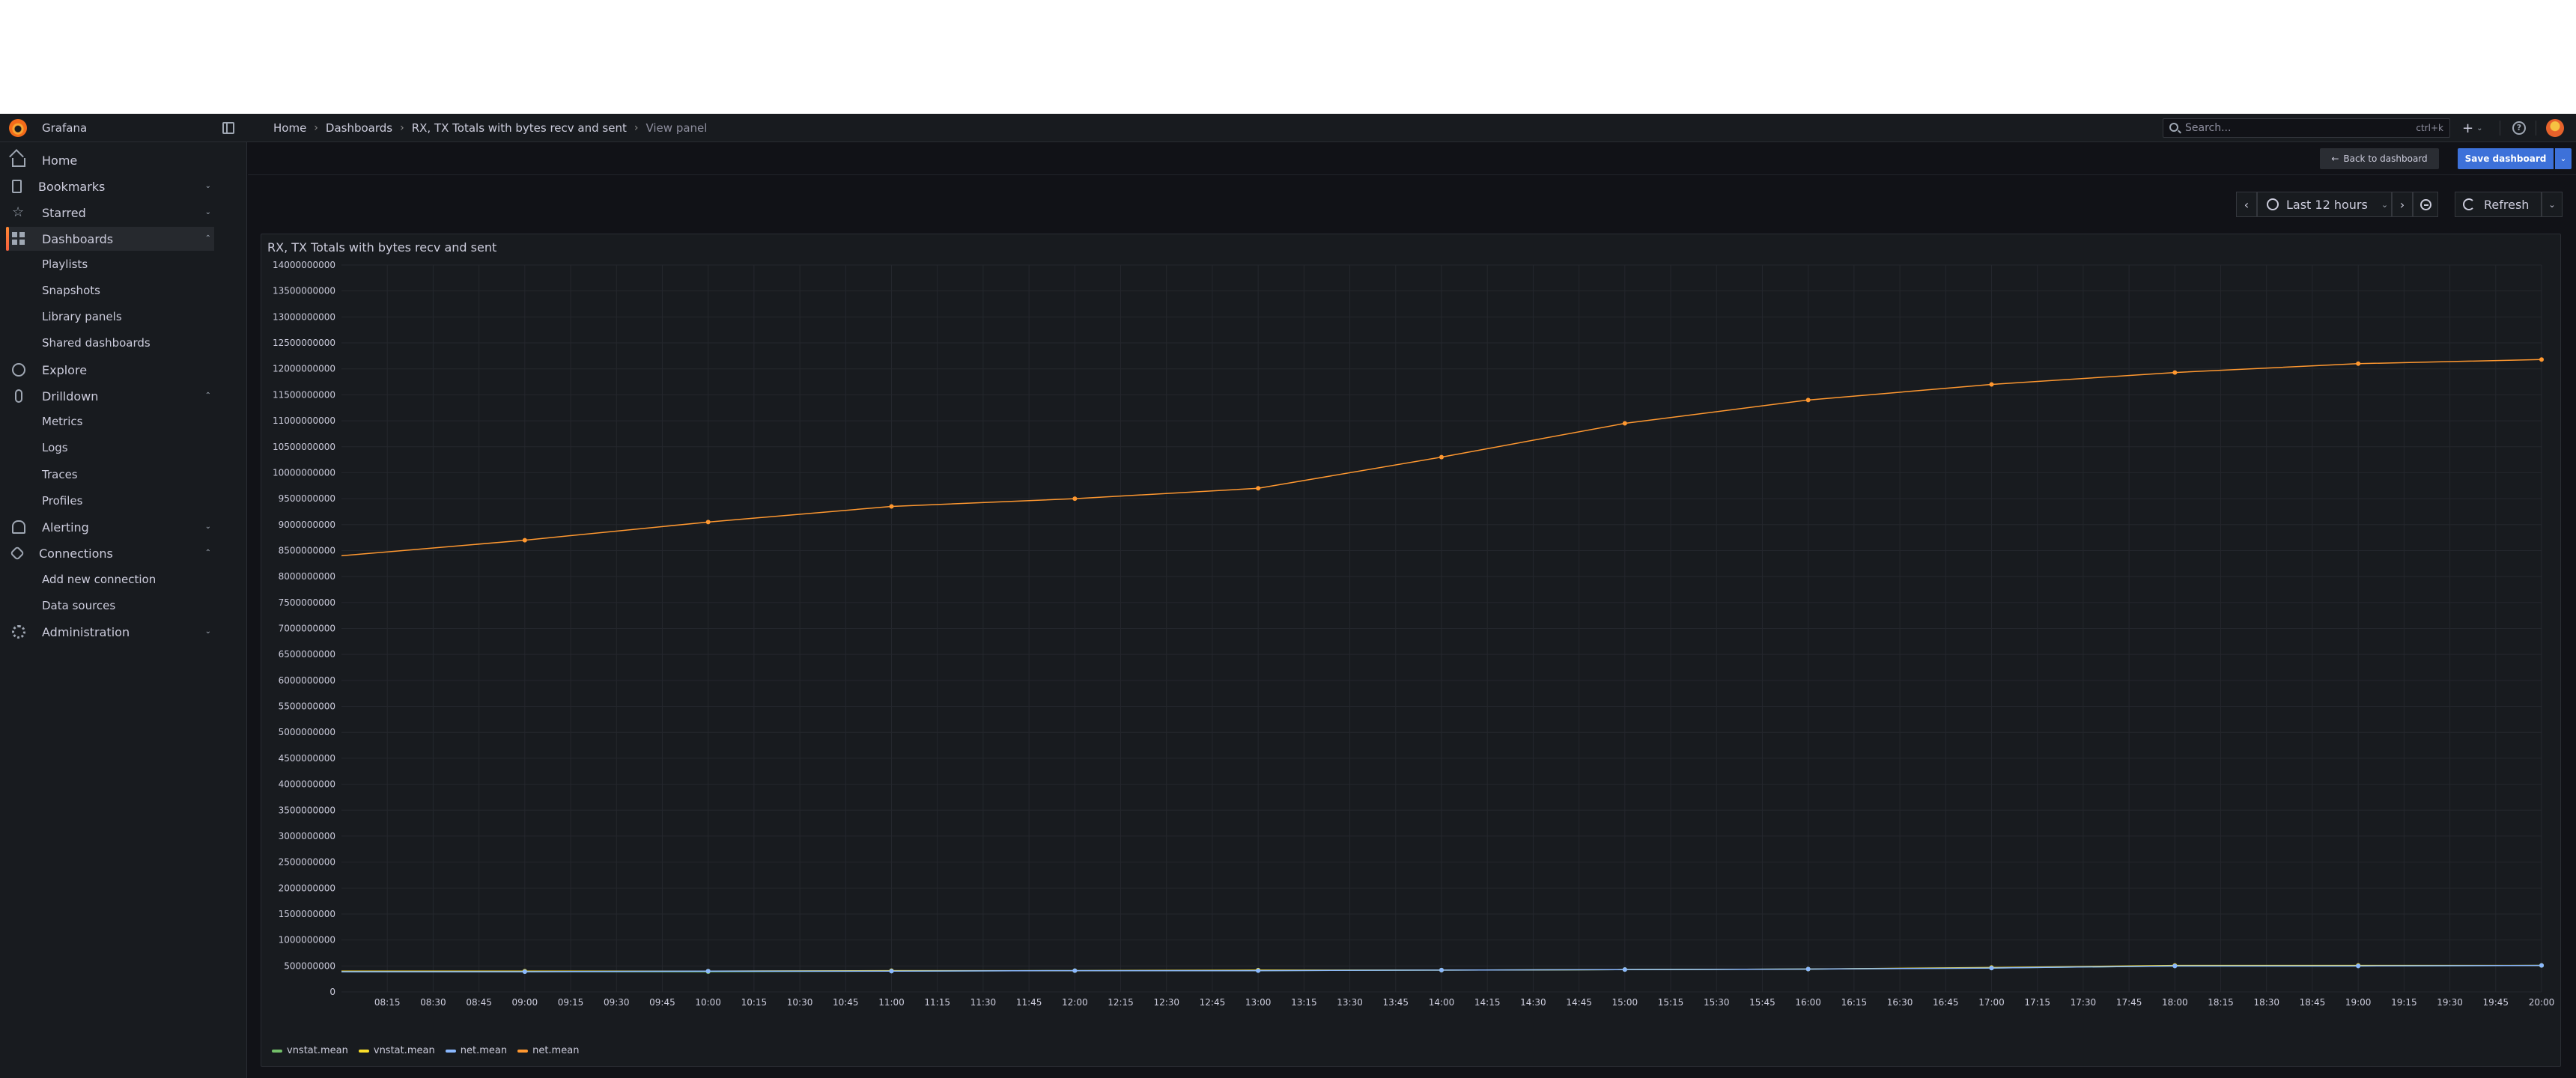 The width and height of the screenshot is (2576, 1078). What do you see at coordinates (96, 343) in the screenshot?
I see `sidebar-item-shared-dashboards: Shared dashboards` at bounding box center [96, 343].